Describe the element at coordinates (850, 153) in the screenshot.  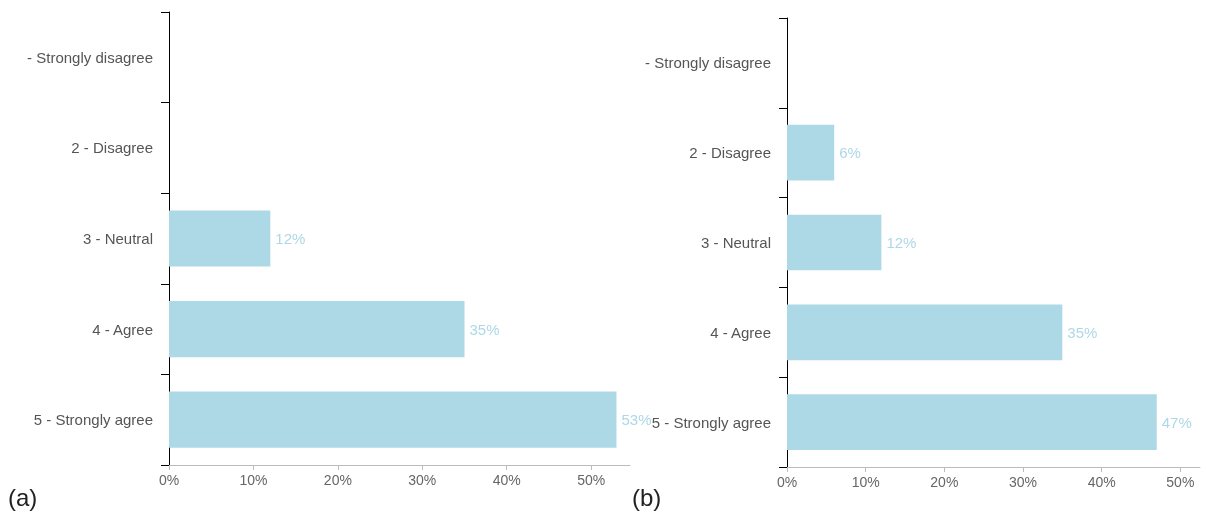
I see `data-label: 6%` at that location.